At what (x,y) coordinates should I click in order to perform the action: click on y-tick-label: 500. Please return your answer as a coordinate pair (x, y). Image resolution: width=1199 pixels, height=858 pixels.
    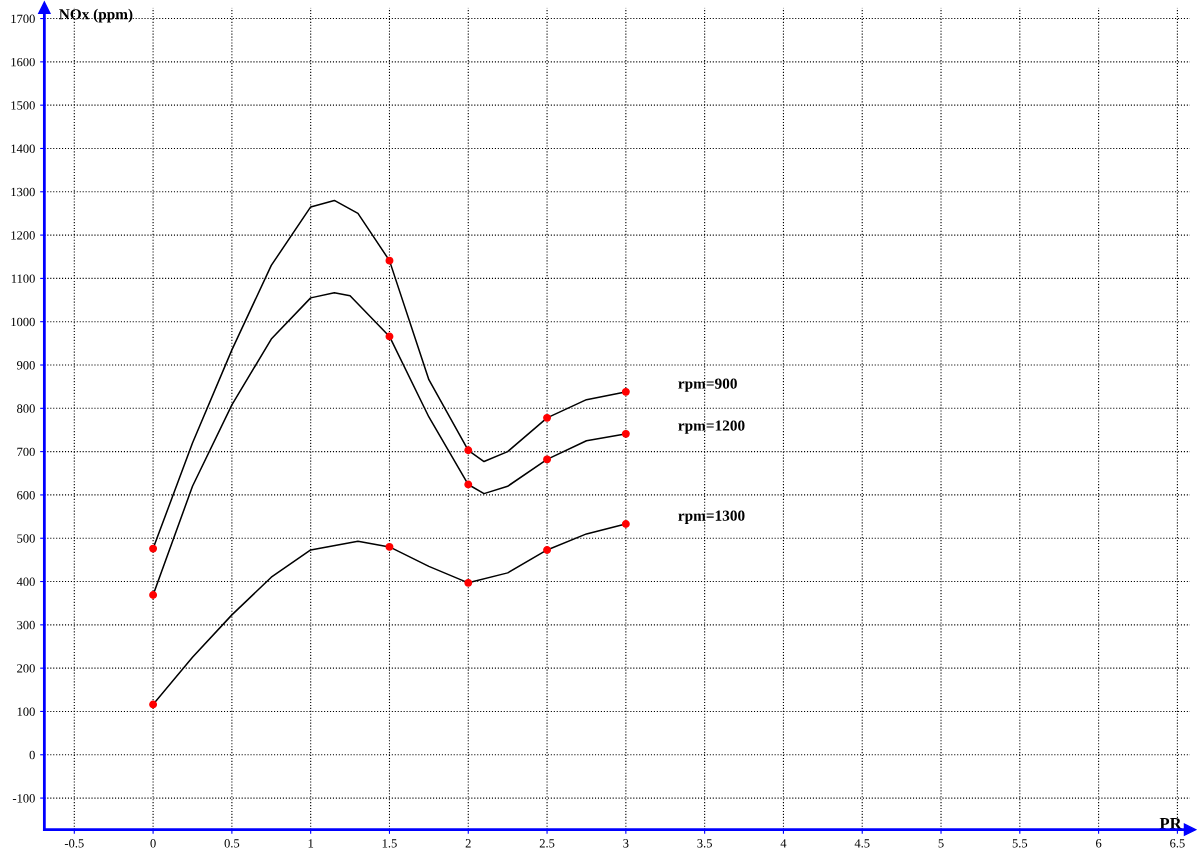
    Looking at the image, I should click on (26, 538).